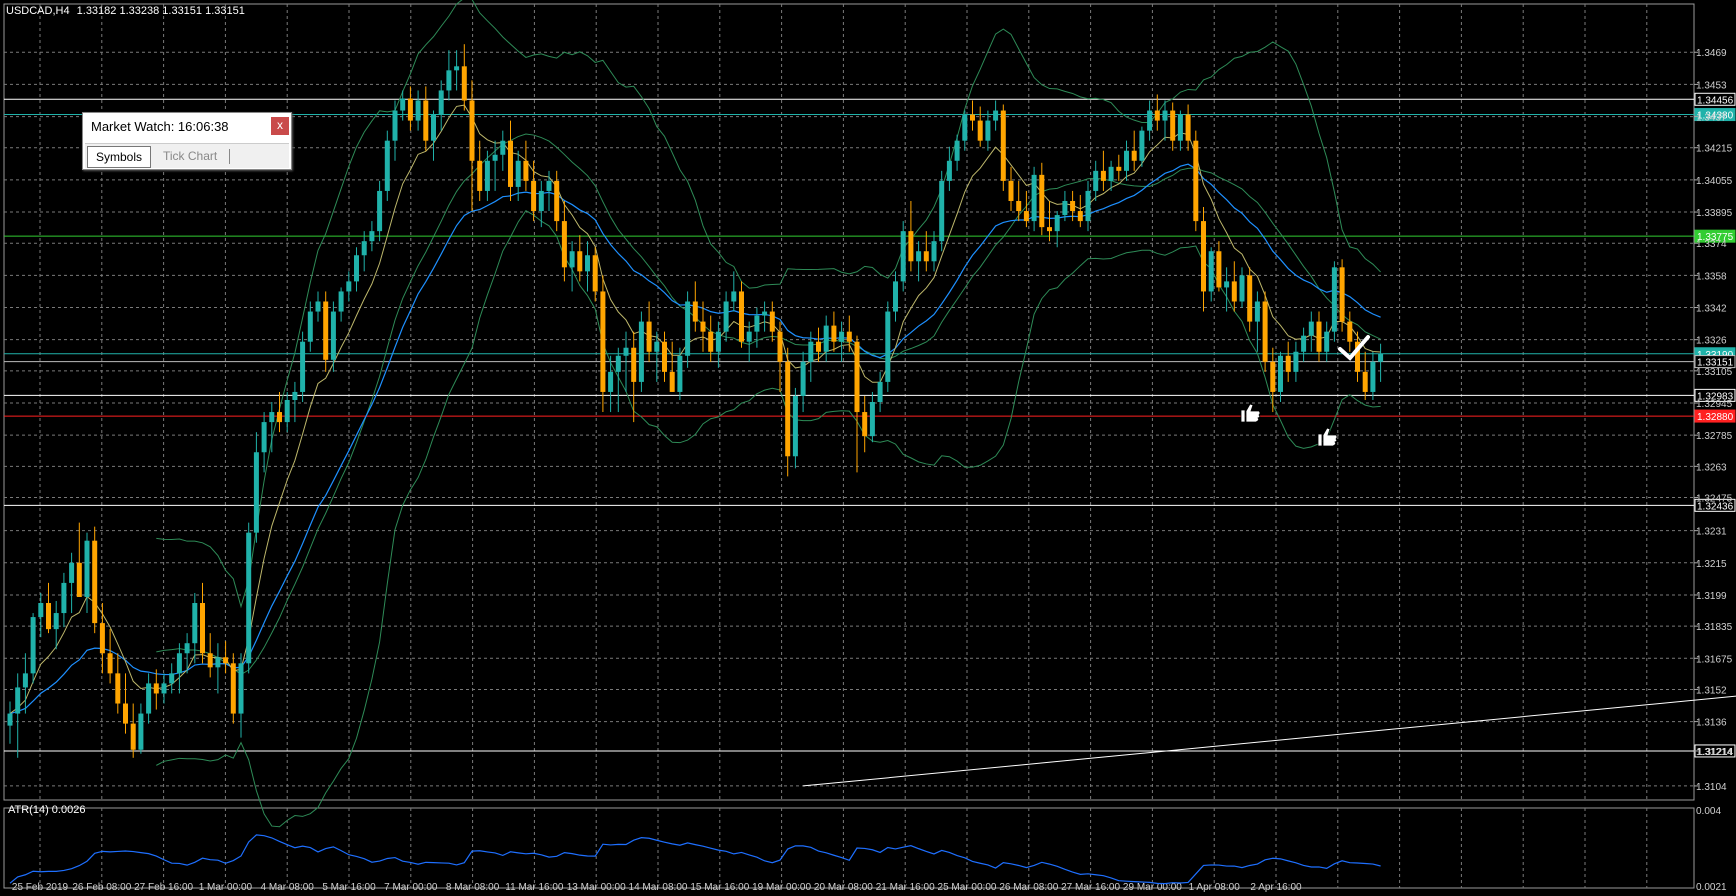 Image resolution: width=1736 pixels, height=896 pixels. I want to click on time-tick-label: 26 Mar 08:00, so click(1028, 887).